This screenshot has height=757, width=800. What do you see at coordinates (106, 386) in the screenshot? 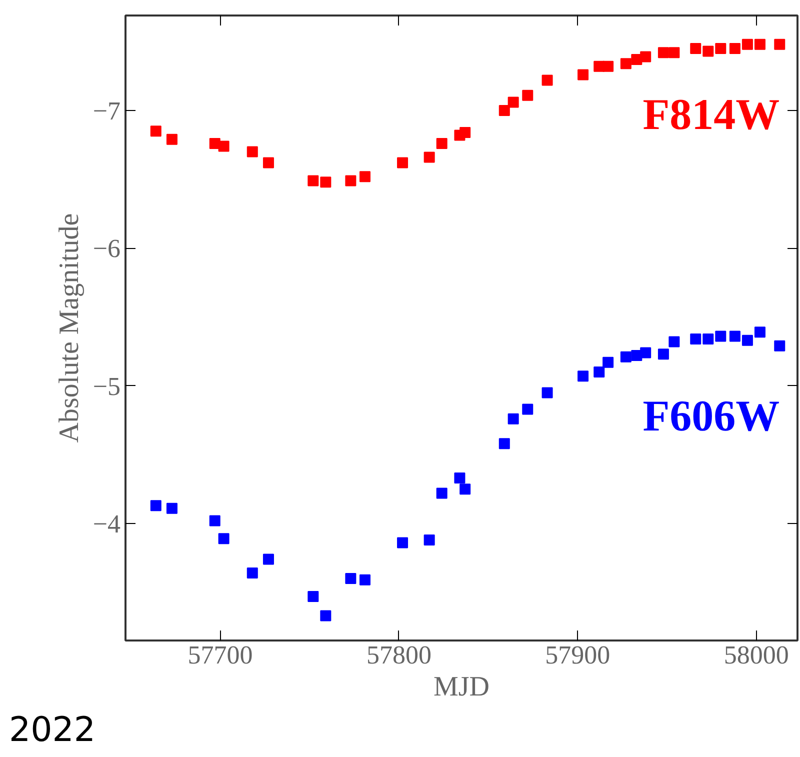
I see `y-tick-label: −5` at bounding box center [106, 386].